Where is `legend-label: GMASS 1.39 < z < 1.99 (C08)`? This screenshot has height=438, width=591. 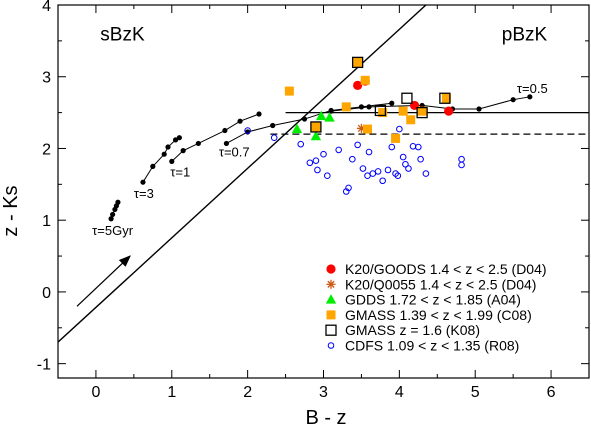
legend-label: GMASS 1.39 < z < 1.99 (C08) is located at coordinates (438, 315).